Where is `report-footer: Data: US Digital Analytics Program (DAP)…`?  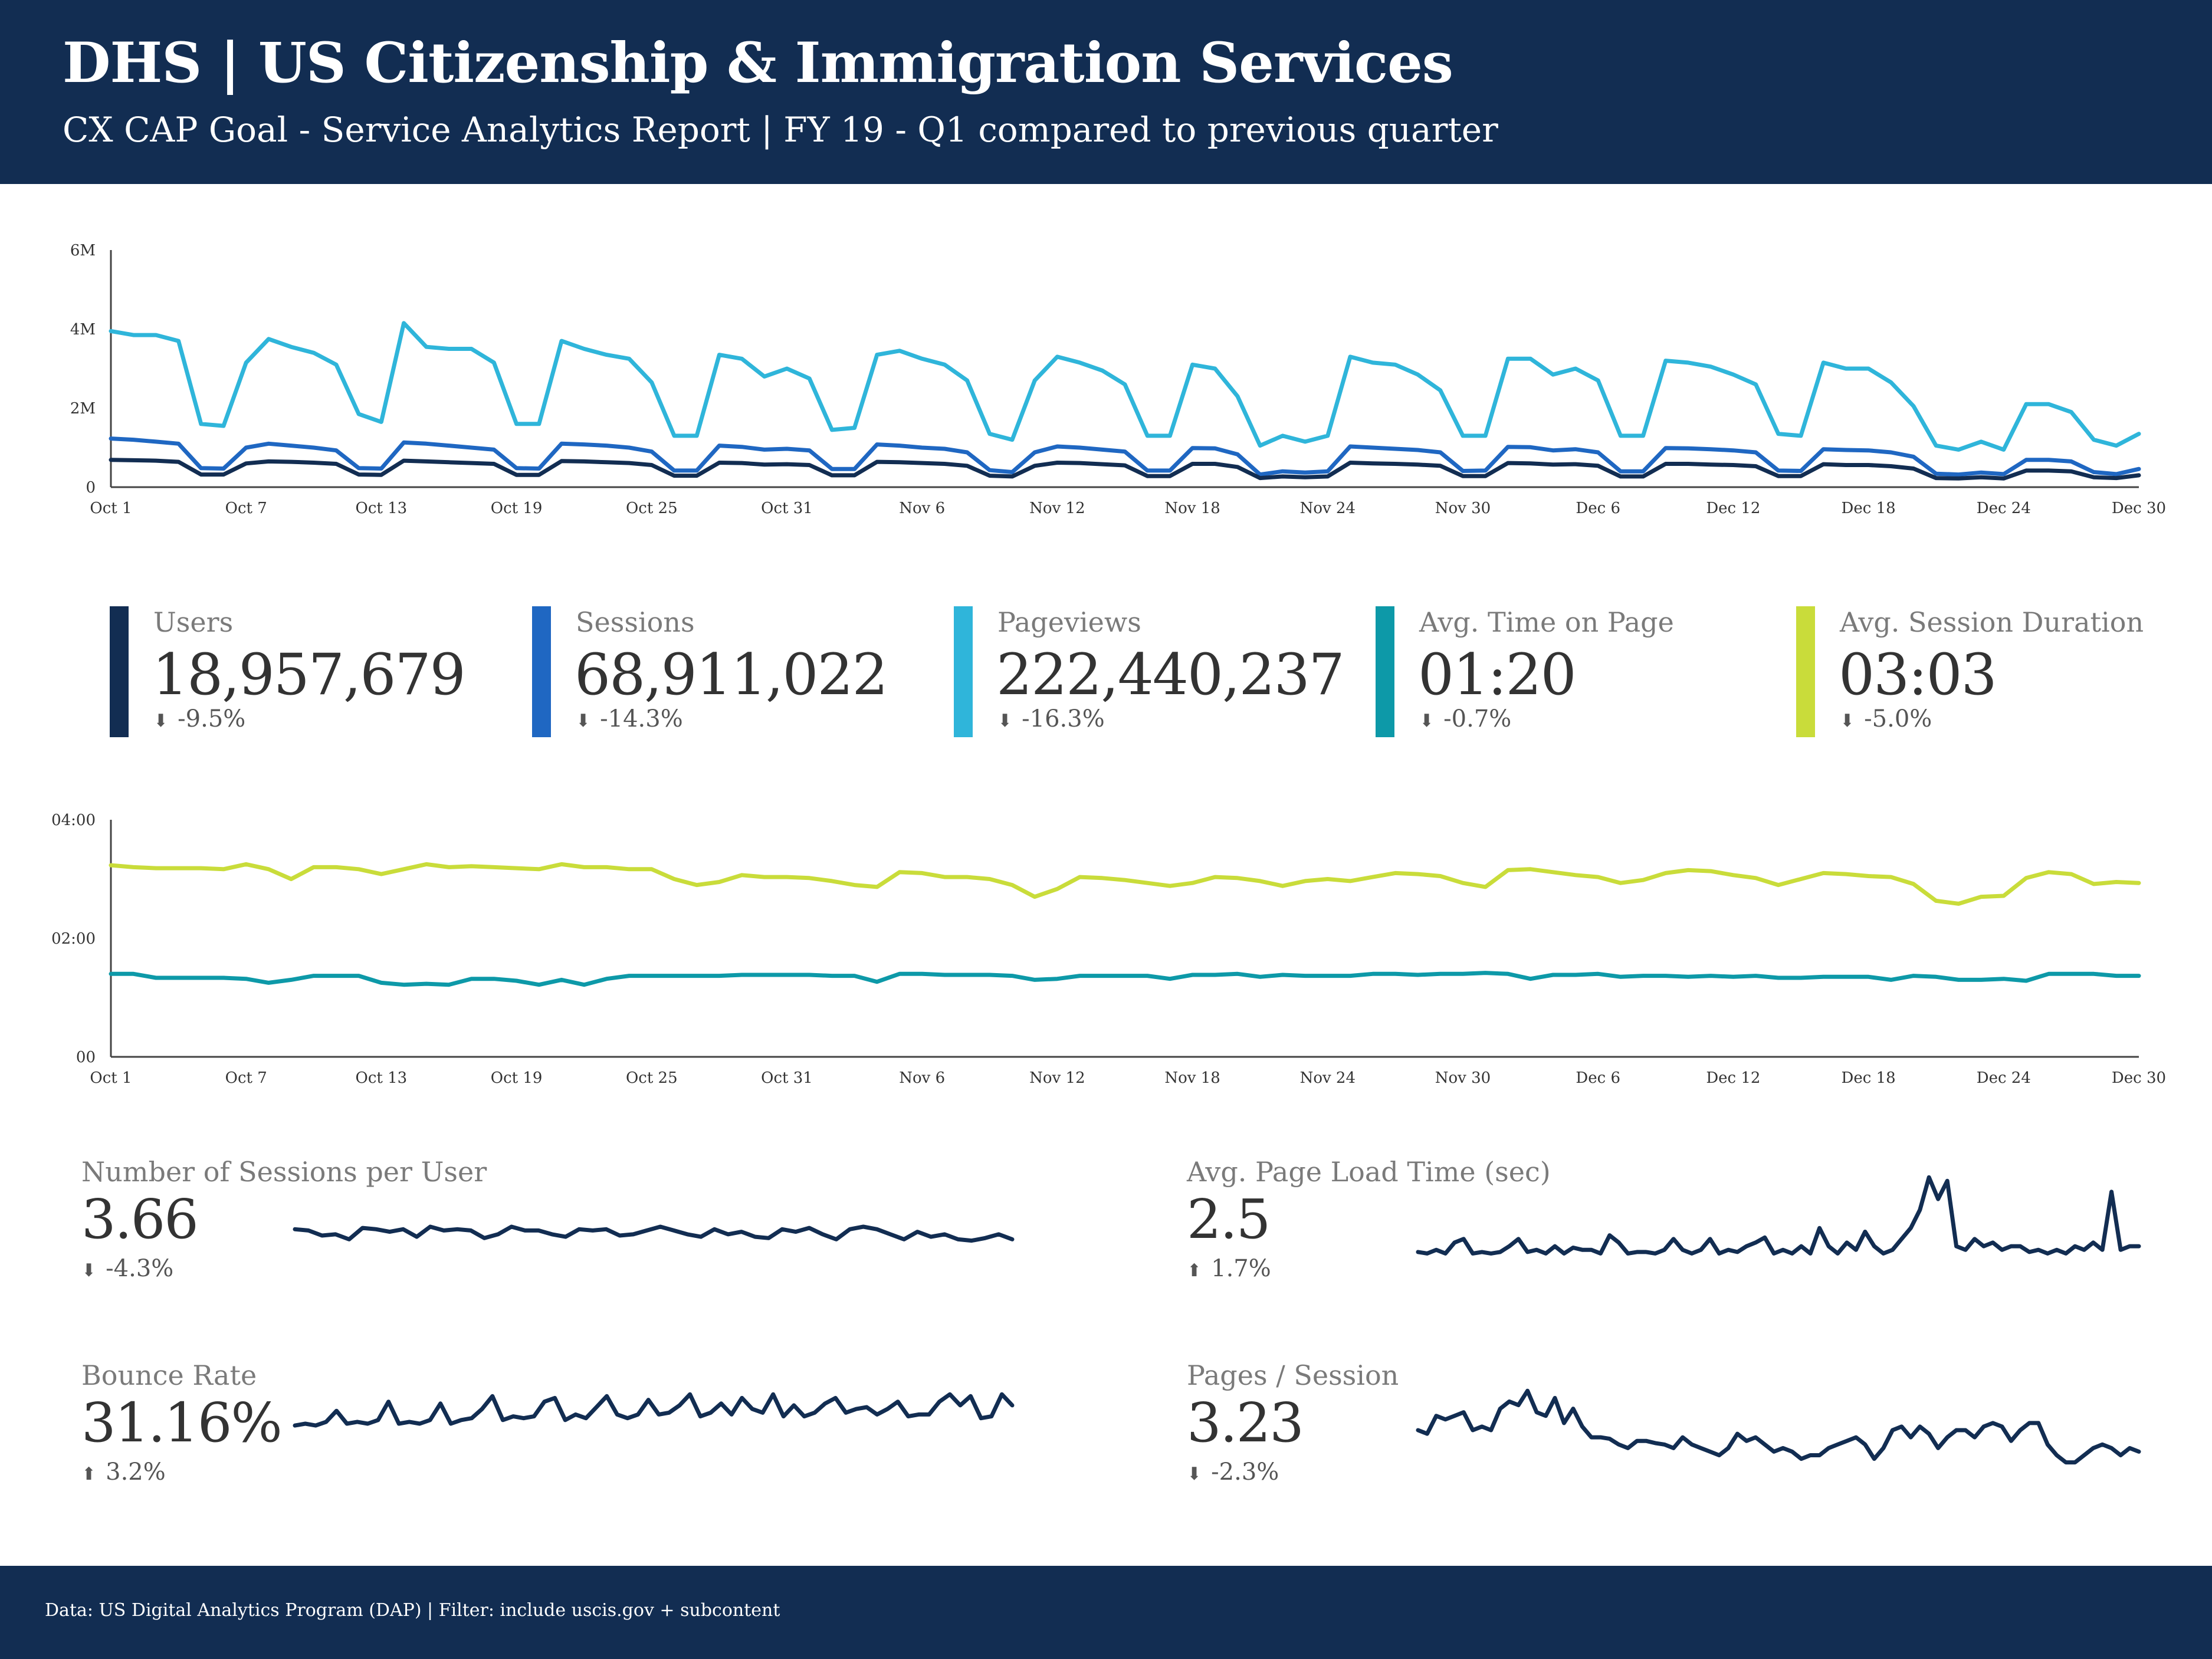 report-footer: Data: US Digital Analytics Program (DAP)… is located at coordinates (1106, 1613).